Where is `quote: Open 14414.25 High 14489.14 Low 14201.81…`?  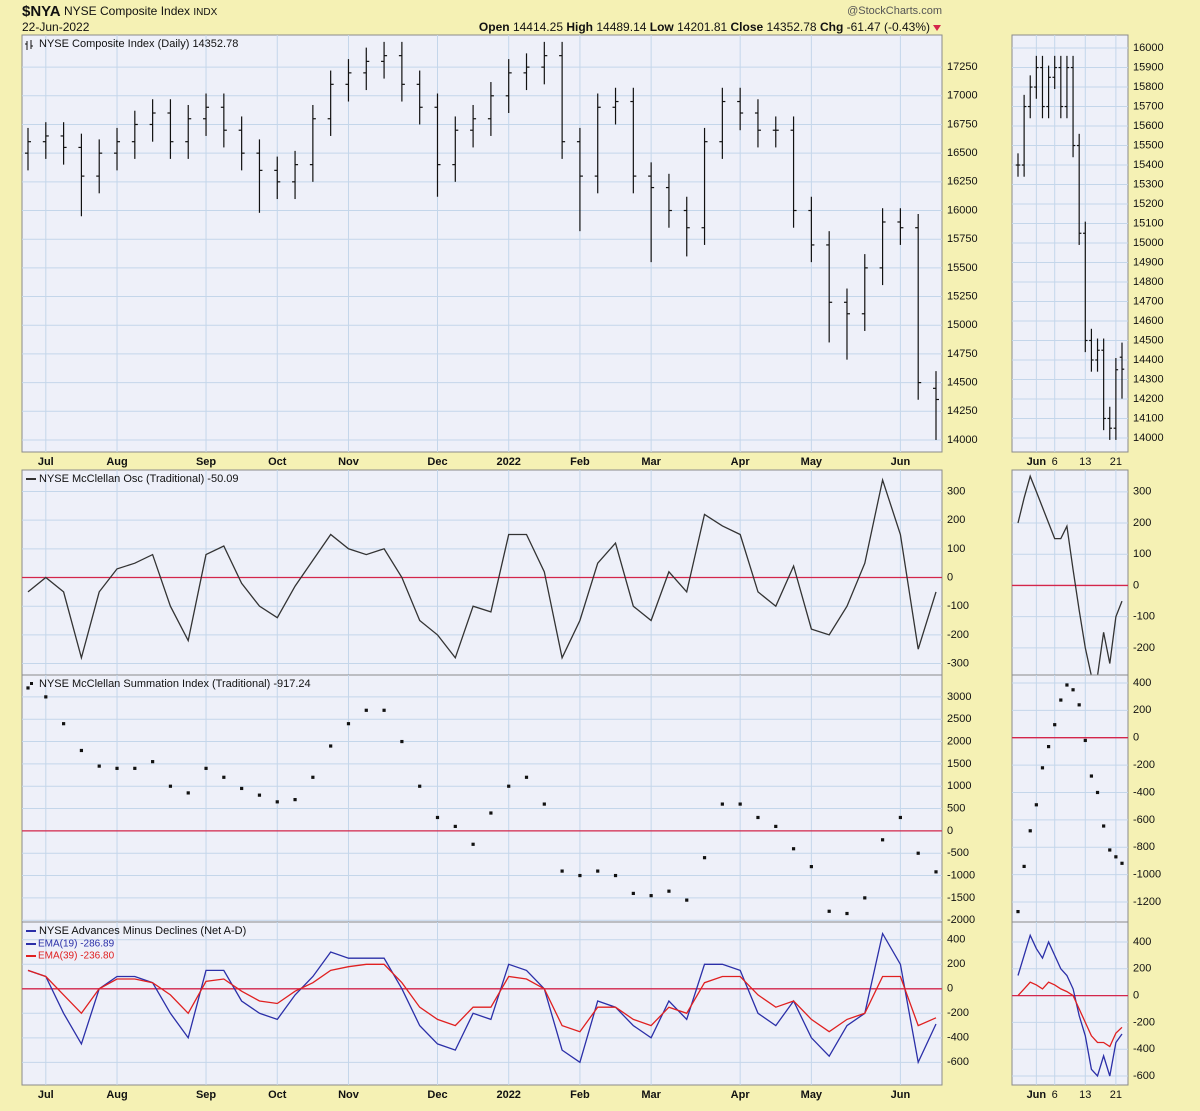 quote: Open 14414.25 High 14489.14 Low 14201.81… is located at coordinates (704, 27).